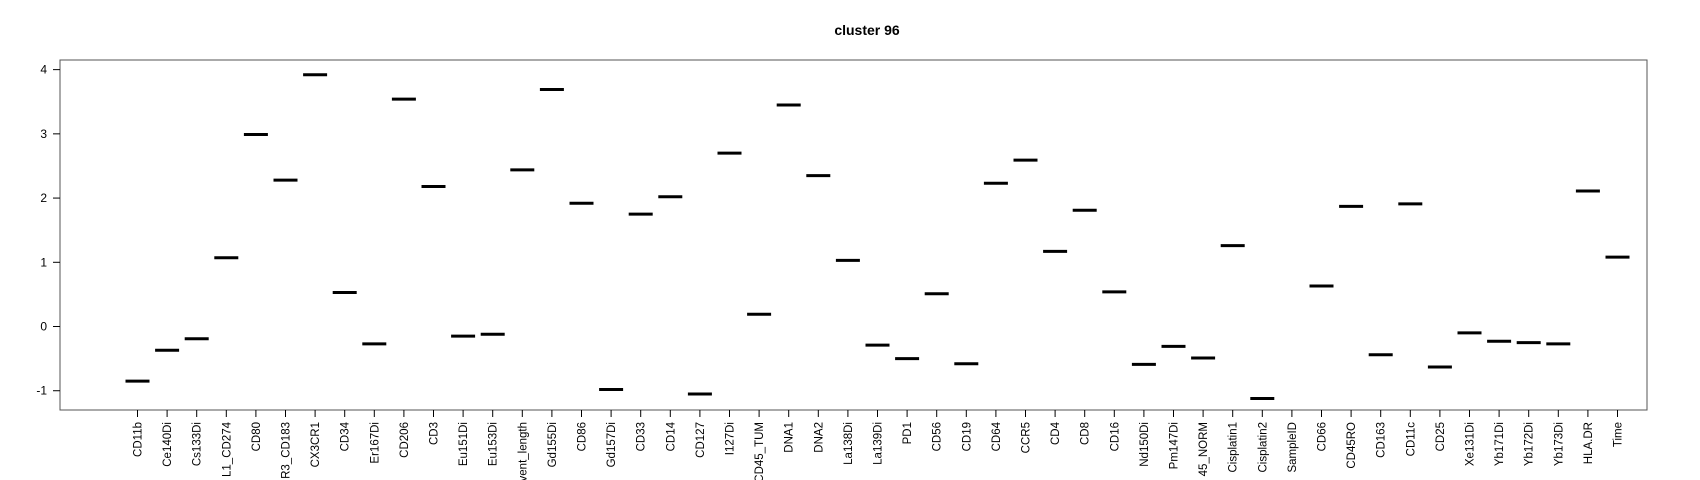 The image size is (1700, 480). What do you see at coordinates (1204, 449) in the screenshot?
I see `x-tick-label: 45_NORM` at bounding box center [1204, 449].